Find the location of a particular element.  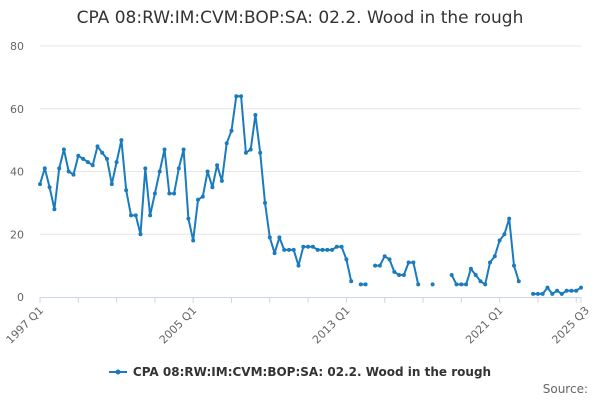

y-tick-label: 60 is located at coordinates (17, 109).